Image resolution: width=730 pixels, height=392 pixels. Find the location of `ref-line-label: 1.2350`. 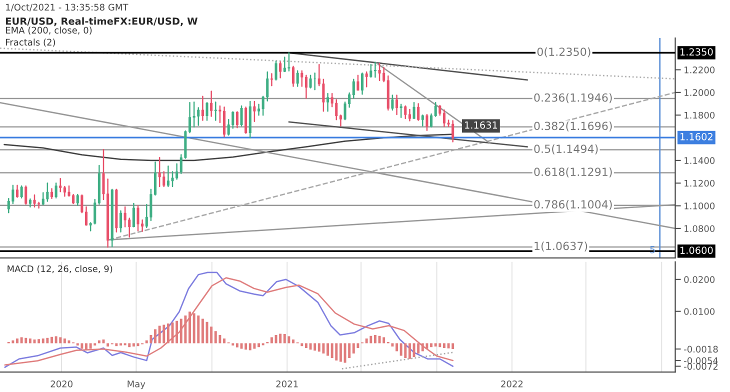

ref-line-label: 1.2350 is located at coordinates (696, 52).